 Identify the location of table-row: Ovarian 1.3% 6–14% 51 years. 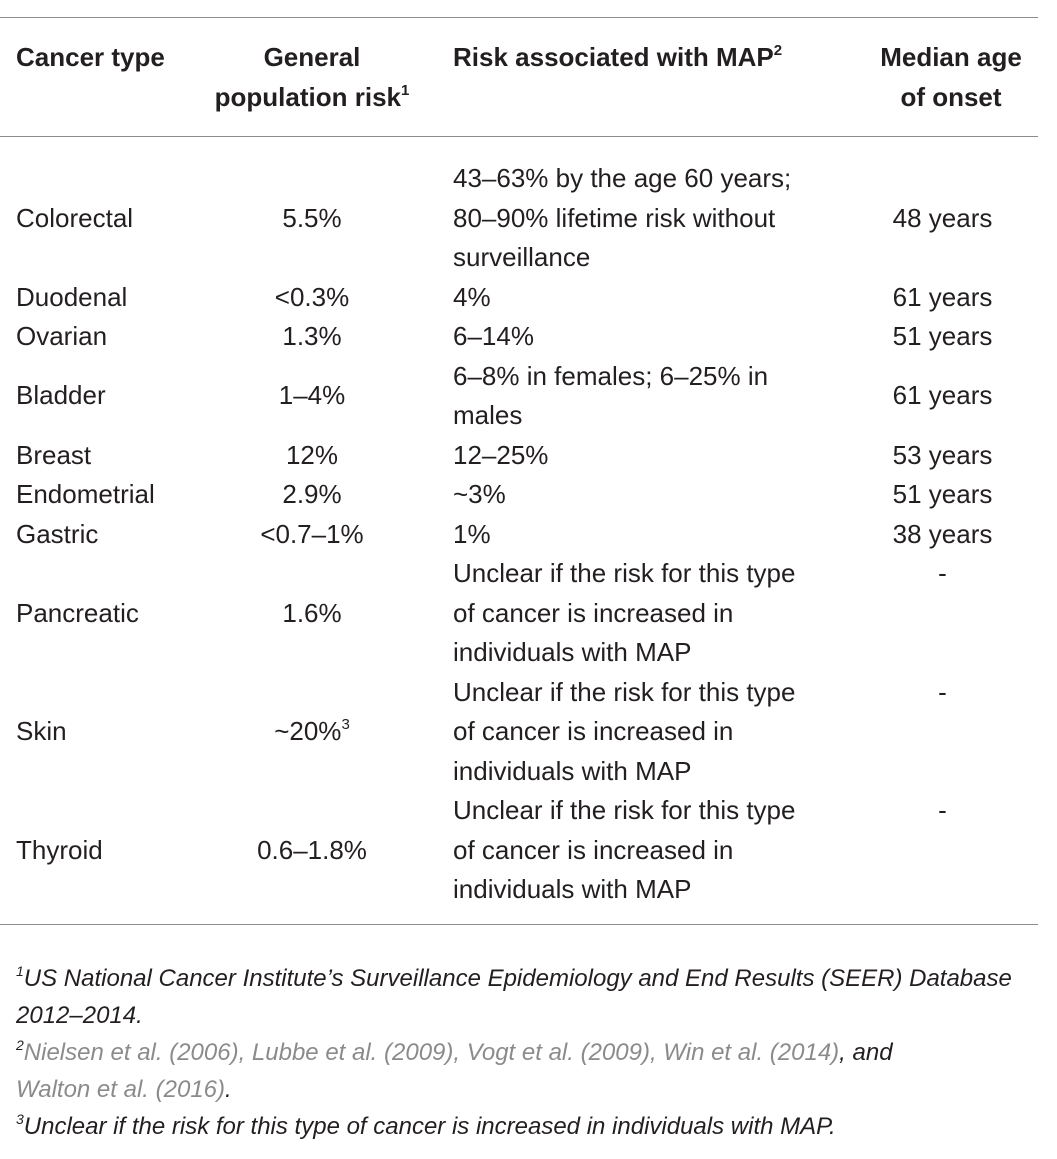
(520, 337).